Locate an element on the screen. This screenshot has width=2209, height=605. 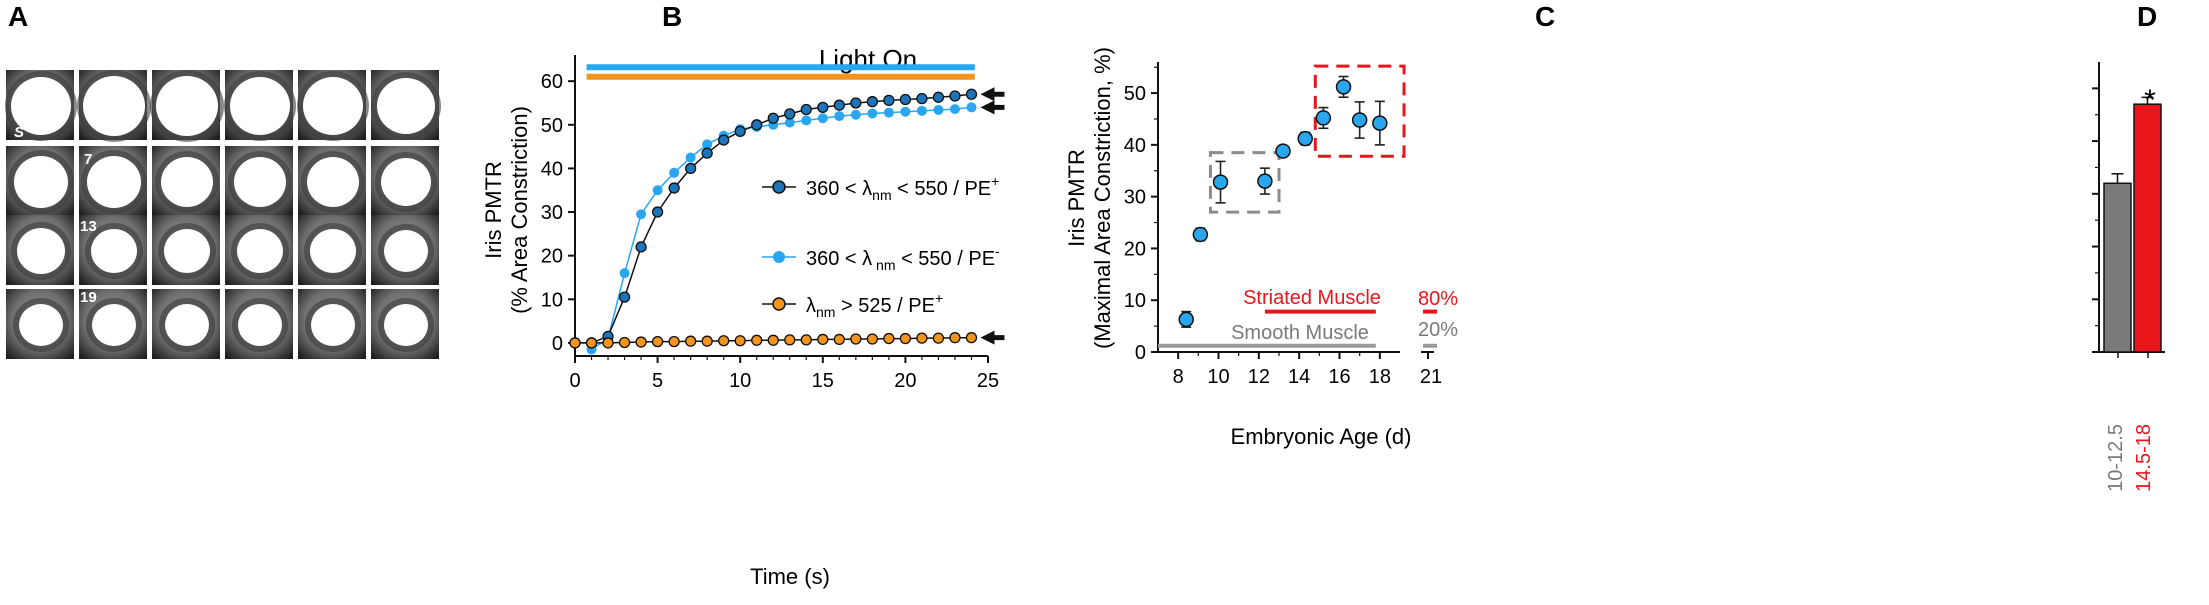
x-tick-label: 12 is located at coordinates (1259, 377).